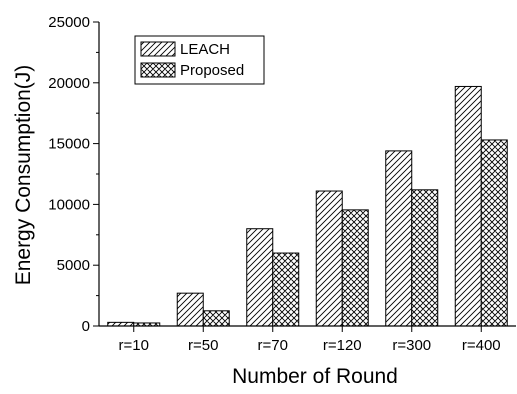  I want to click on bar-leach-r70, so click(260, 277).